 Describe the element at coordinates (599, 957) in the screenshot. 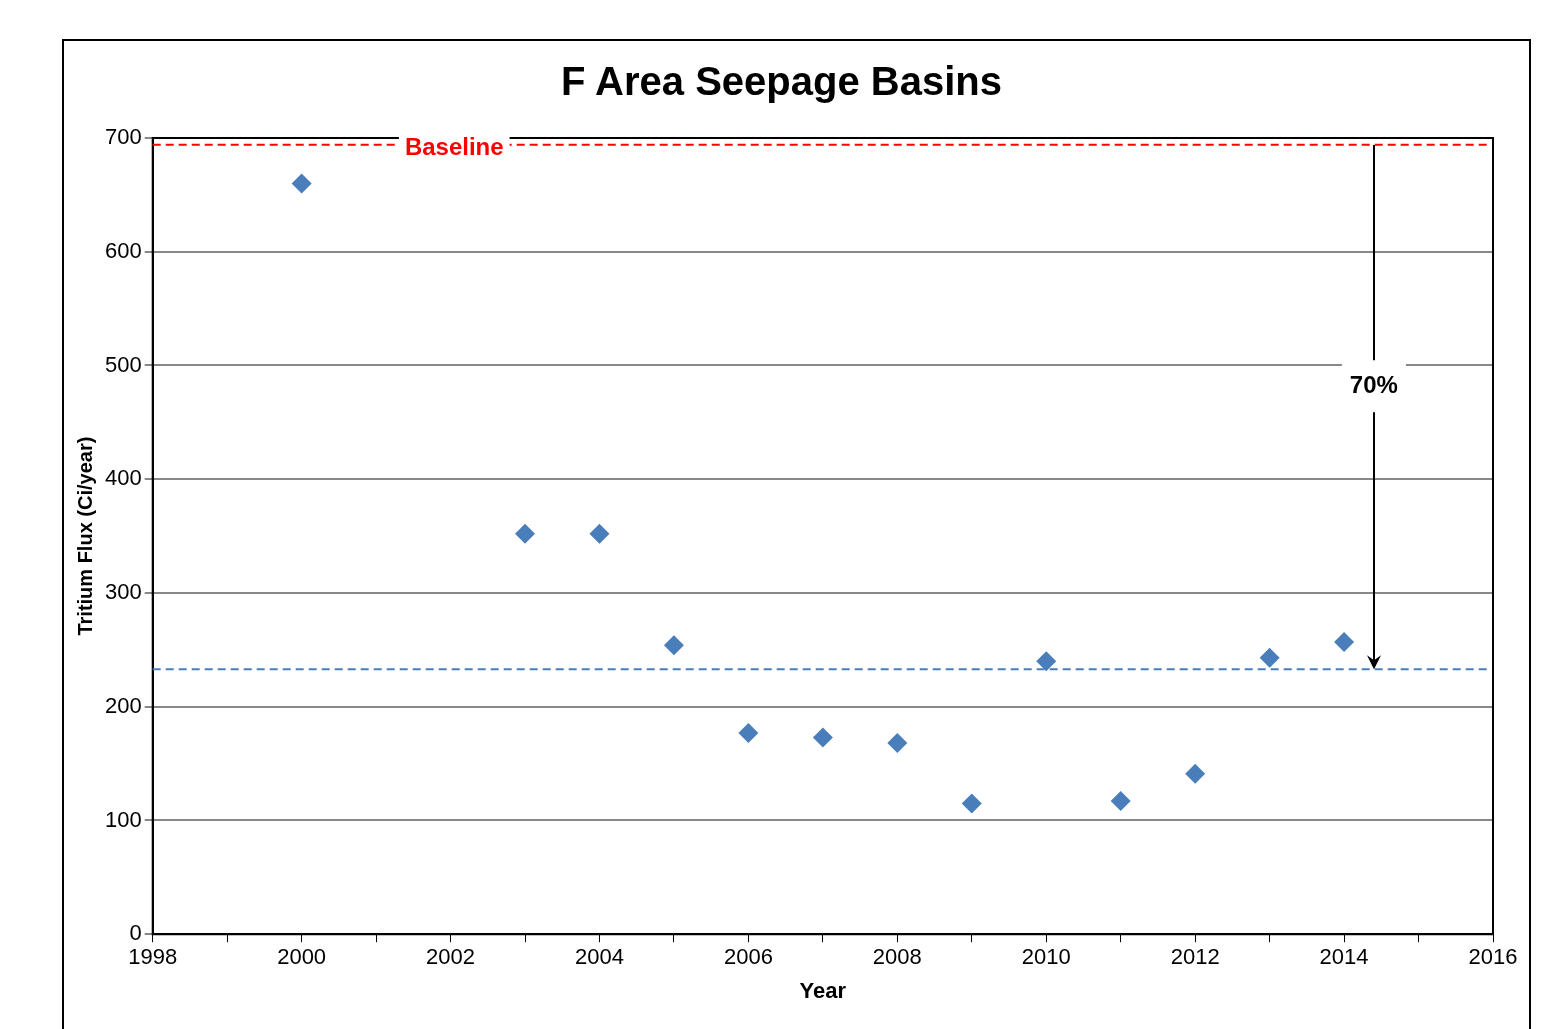

I see `x-tick-label: 2004` at that location.